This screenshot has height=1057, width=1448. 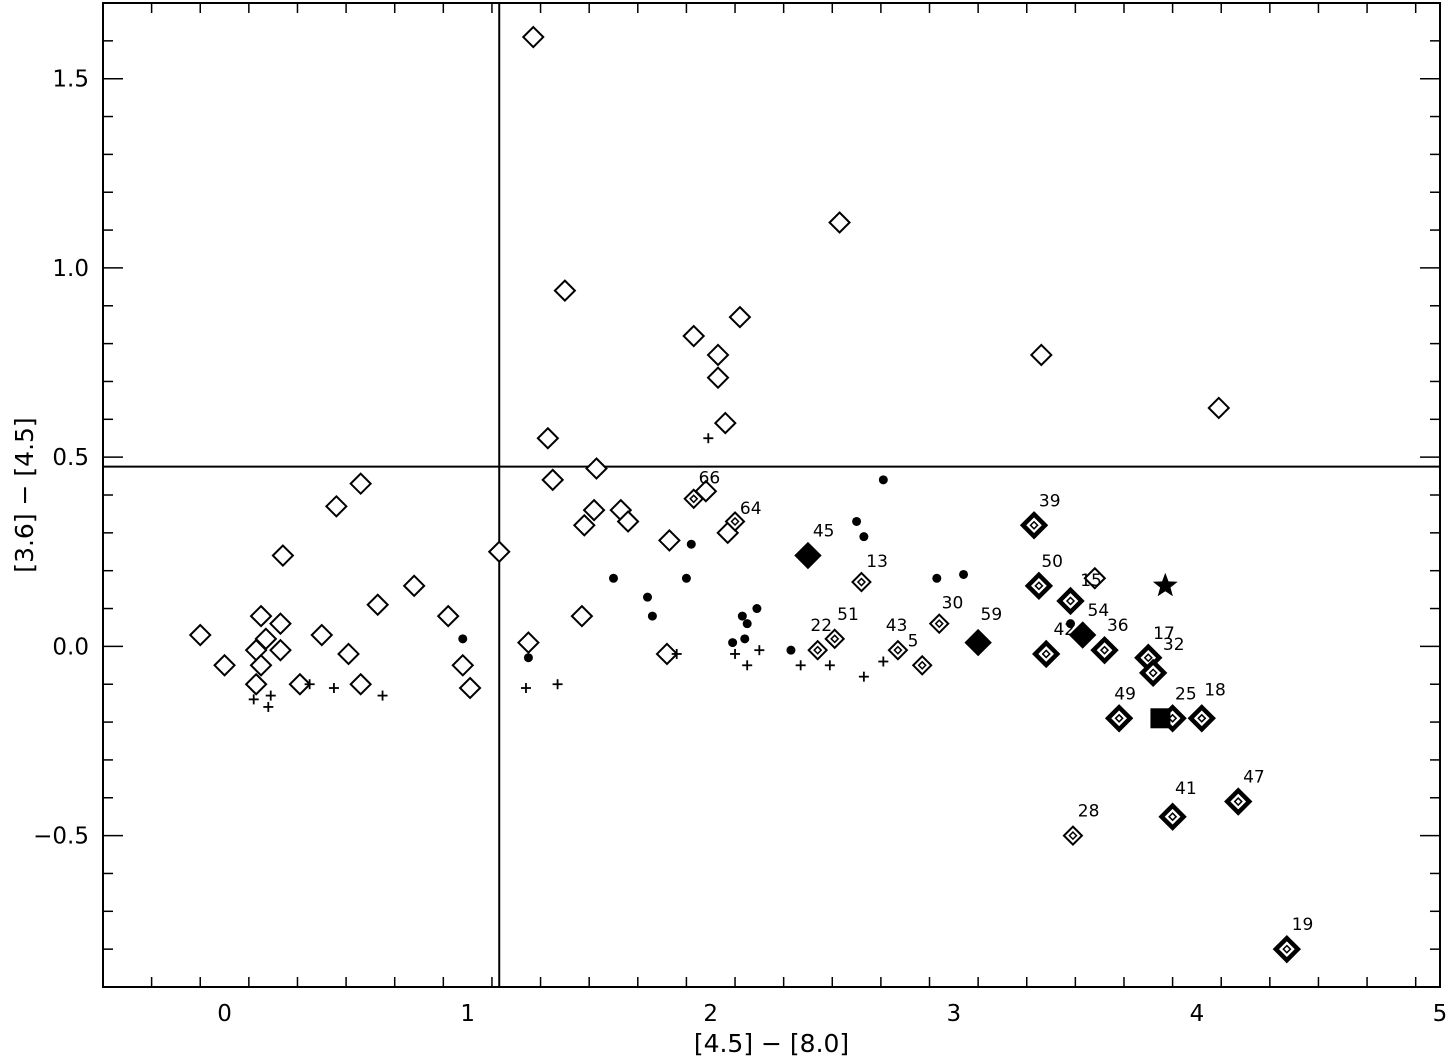 What do you see at coordinates (877, 562) in the screenshot?
I see `point-label: 13` at bounding box center [877, 562].